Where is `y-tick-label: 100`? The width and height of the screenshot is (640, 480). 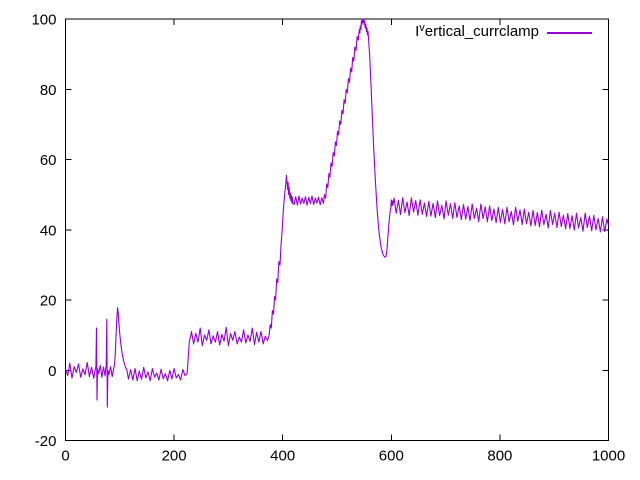 y-tick-label: 100 is located at coordinates (43, 20).